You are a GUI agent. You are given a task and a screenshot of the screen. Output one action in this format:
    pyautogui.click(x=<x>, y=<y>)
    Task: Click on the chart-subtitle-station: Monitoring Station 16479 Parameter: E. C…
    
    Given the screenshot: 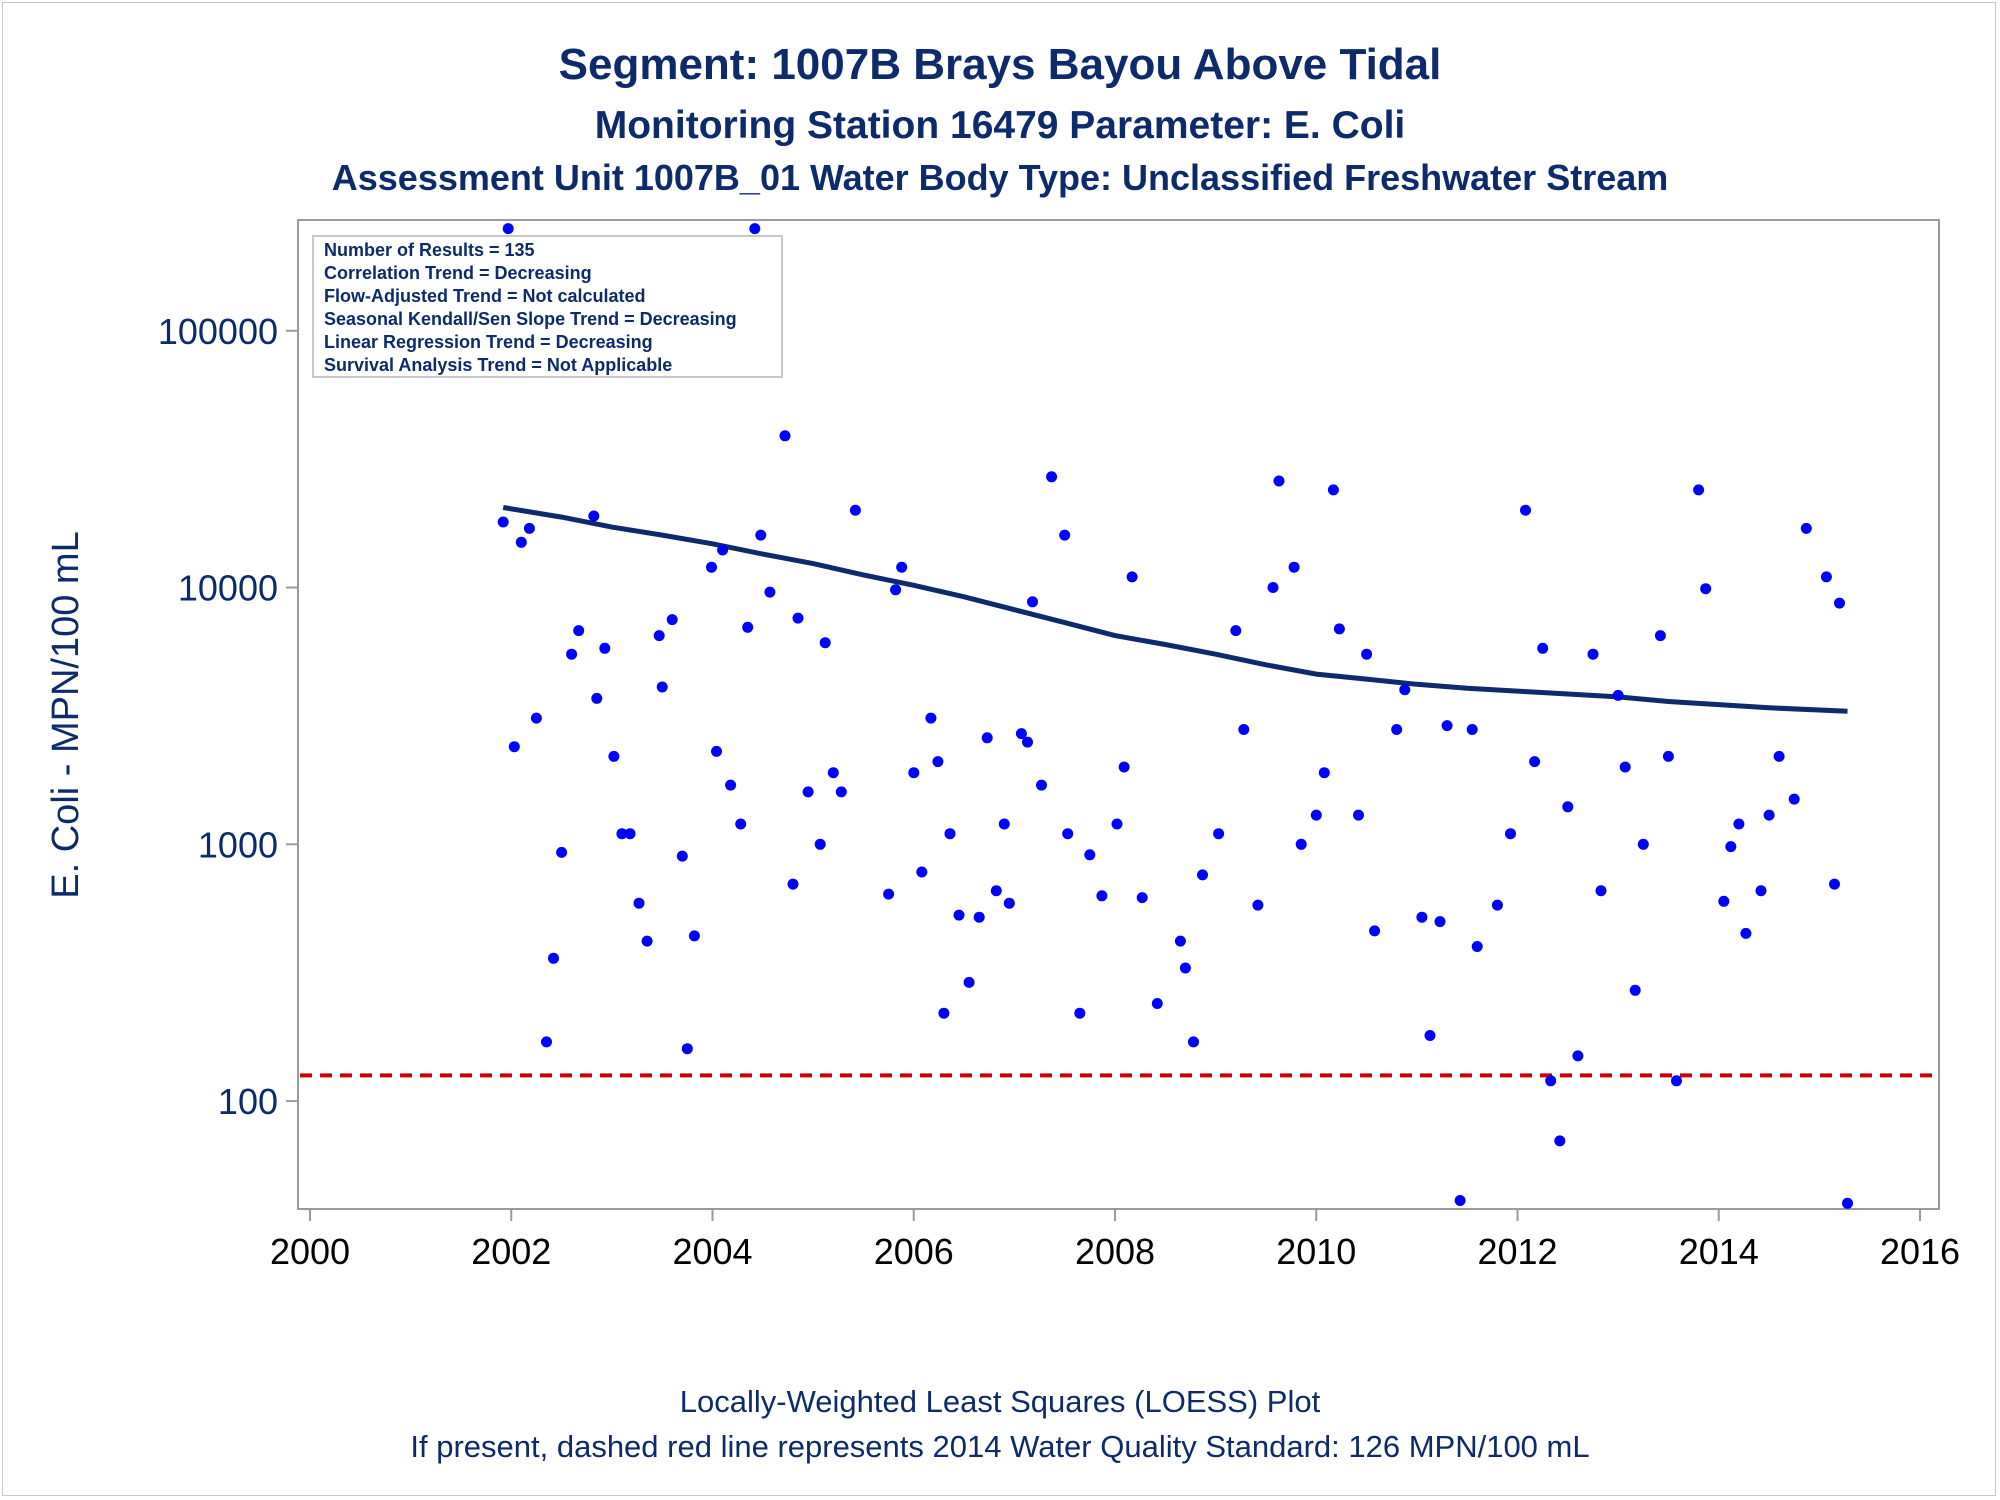 What is the action you would take?
    pyautogui.click(x=1000, y=125)
    